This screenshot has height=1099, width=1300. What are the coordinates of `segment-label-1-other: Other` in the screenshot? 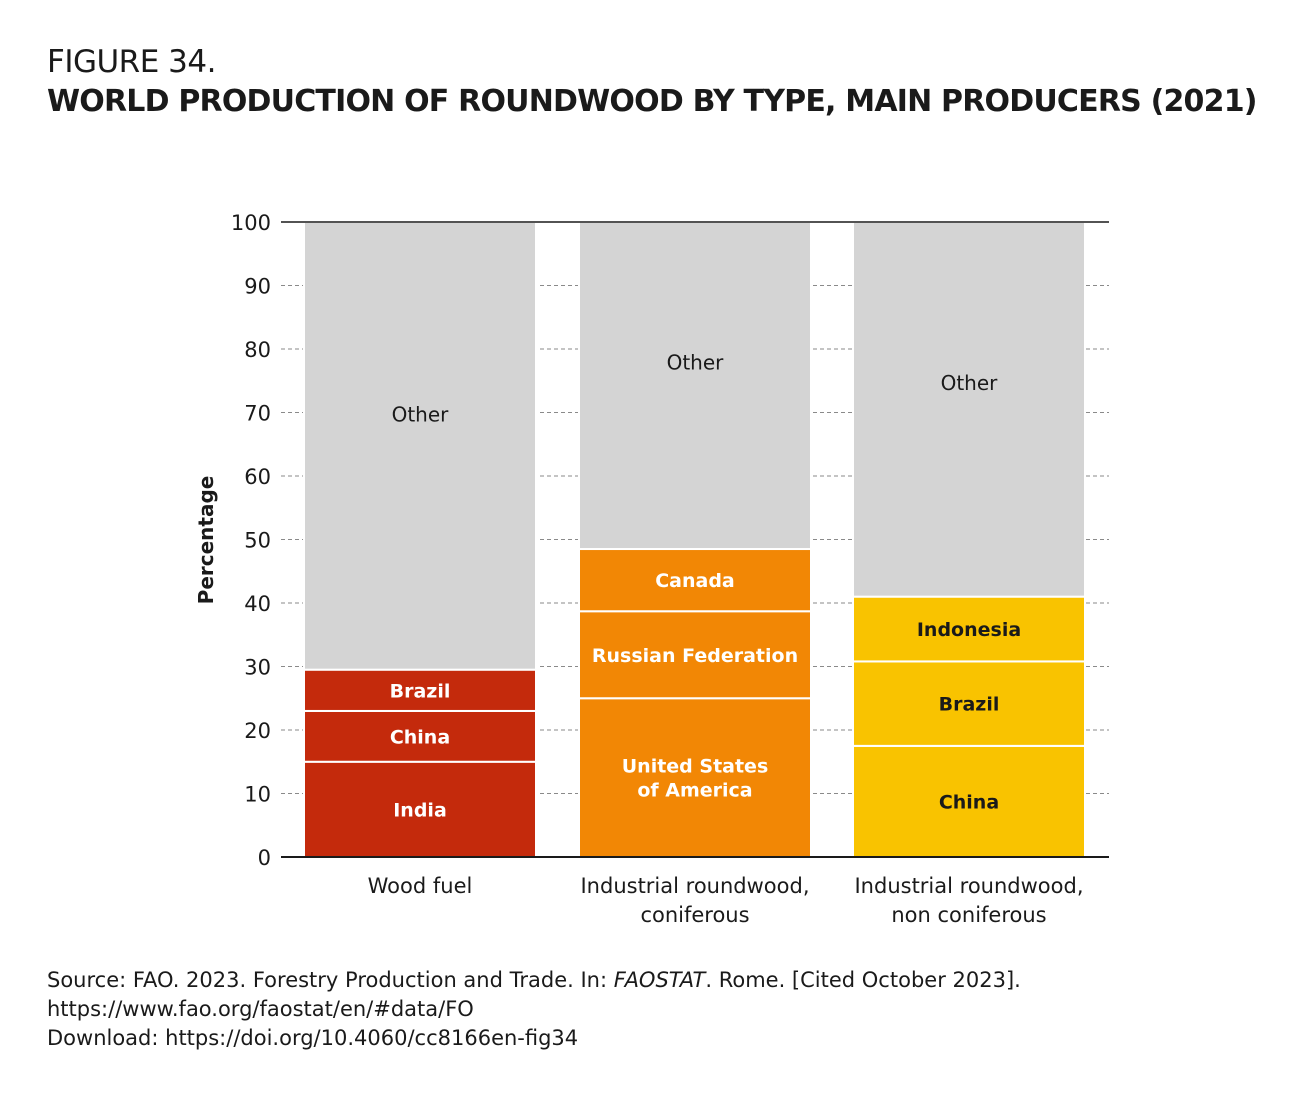 It's located at (421, 415).